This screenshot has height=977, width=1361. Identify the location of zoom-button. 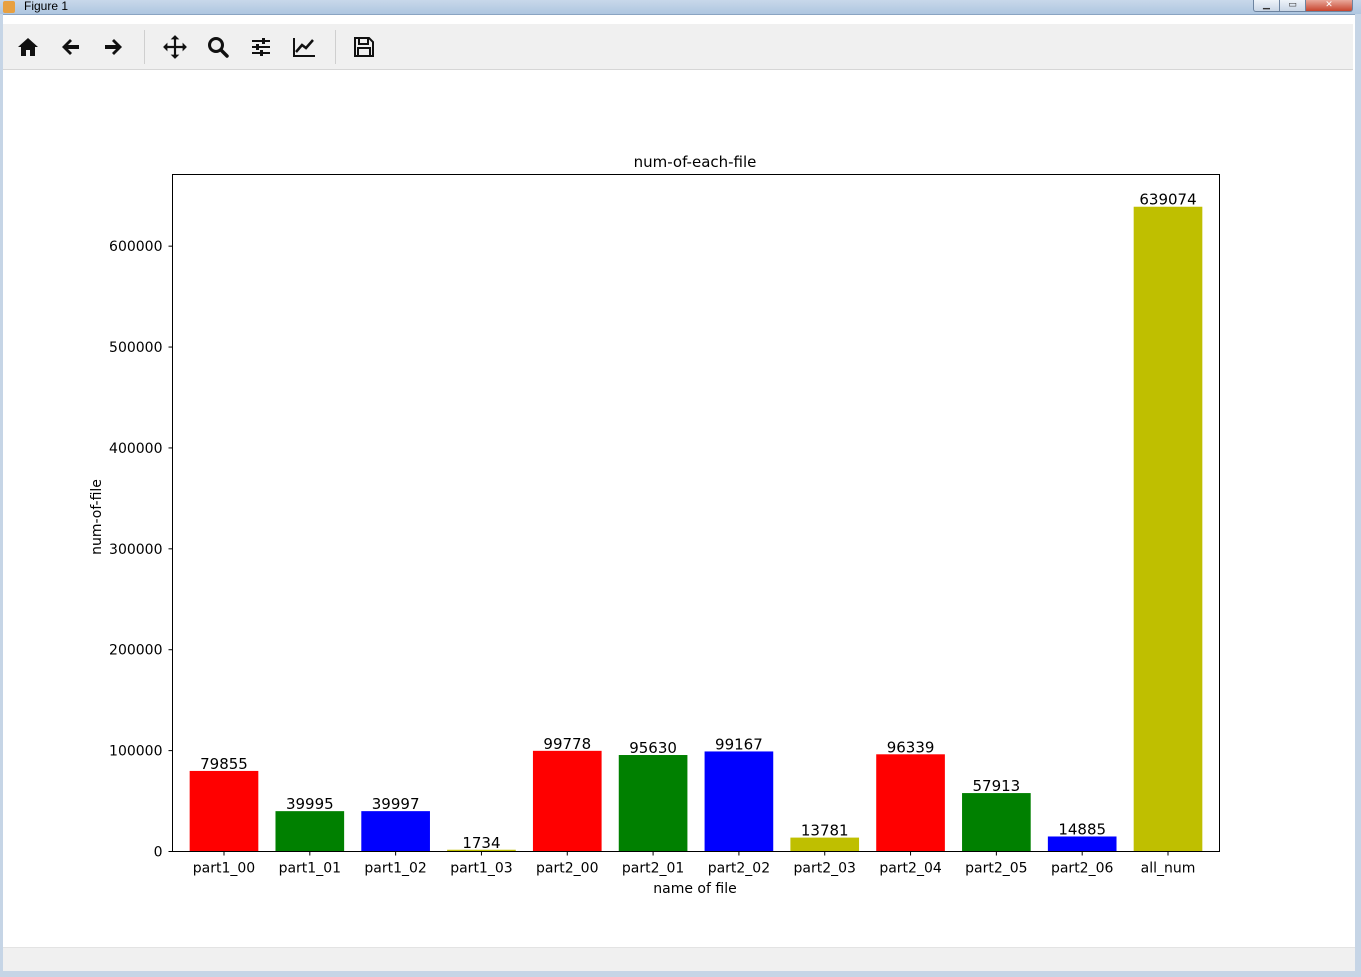
(218, 47).